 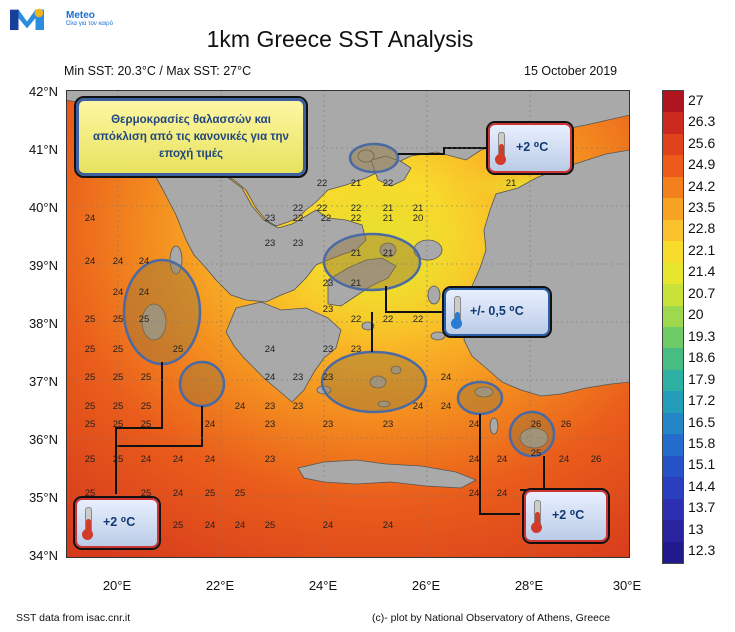 I want to click on highlight-dodecanese, so click(x=480, y=398).